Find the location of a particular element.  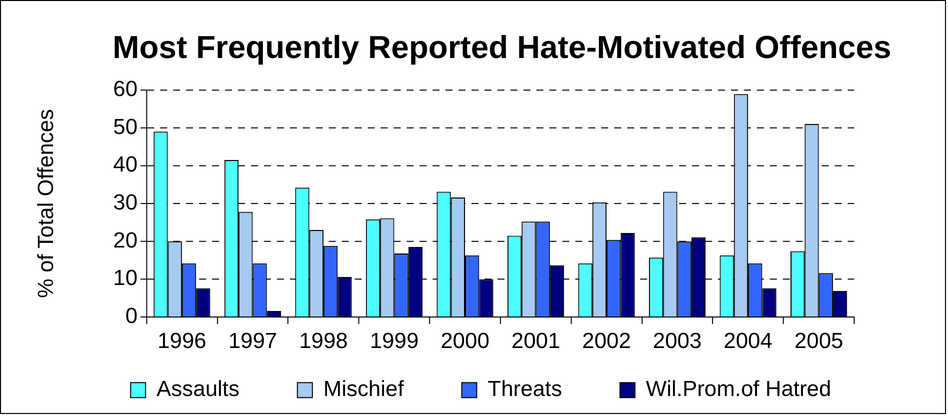

x-tick-label: 2001 is located at coordinates (535, 341).